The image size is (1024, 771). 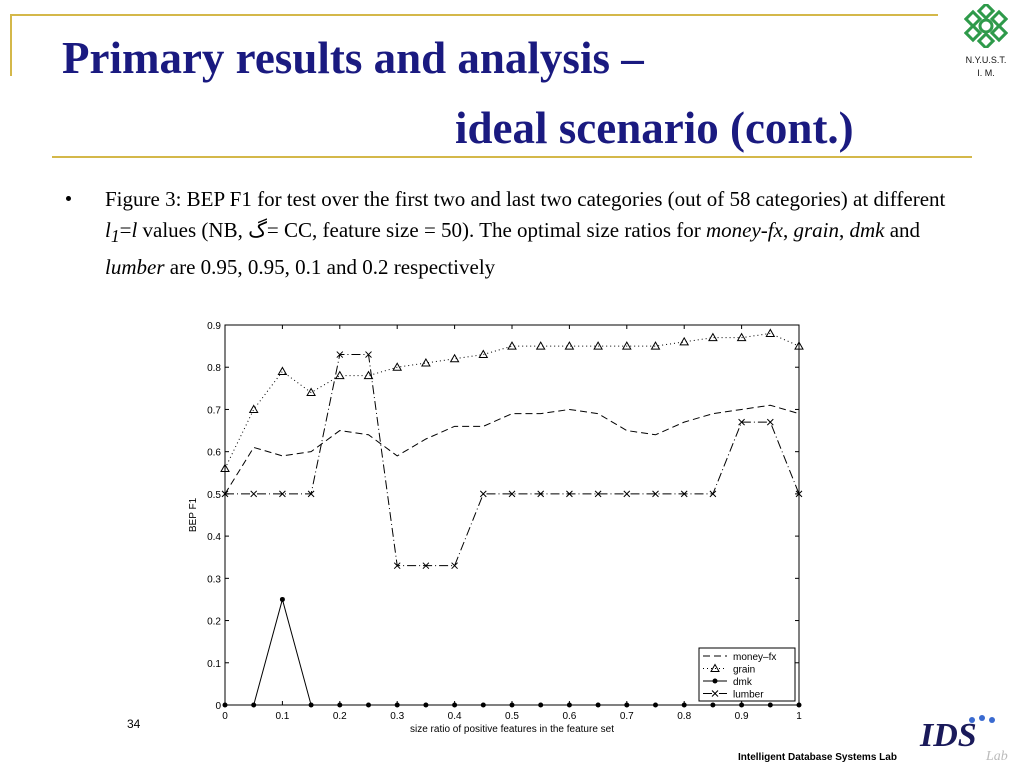 I want to click on logo-text-line2: I. M., so click(x=986, y=73).